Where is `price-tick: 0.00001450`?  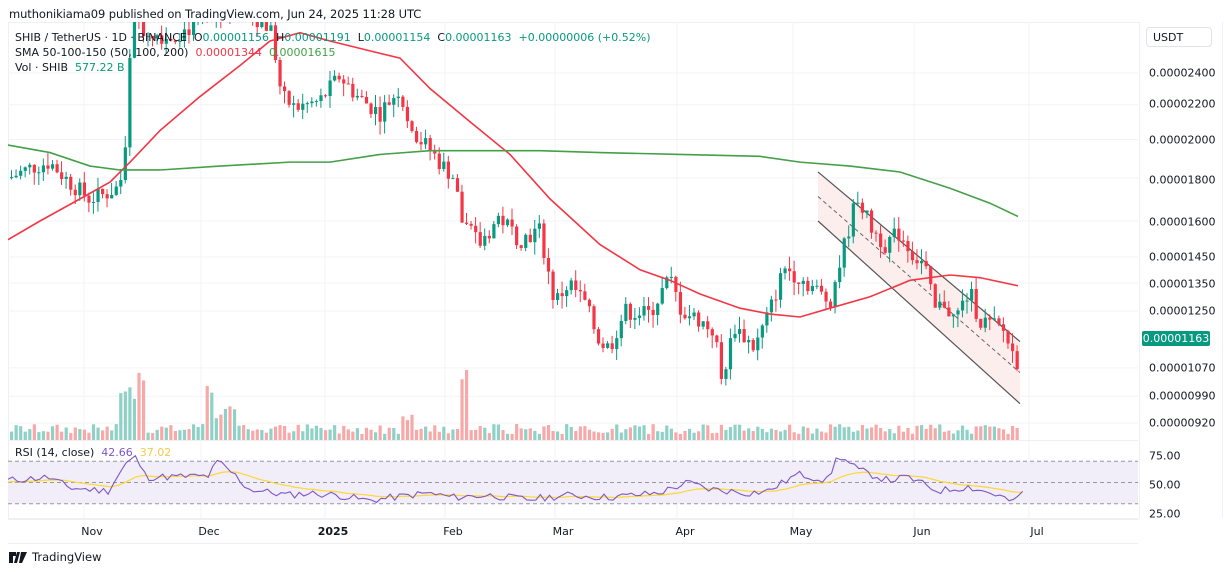 price-tick: 0.00001450 is located at coordinates (1182, 257).